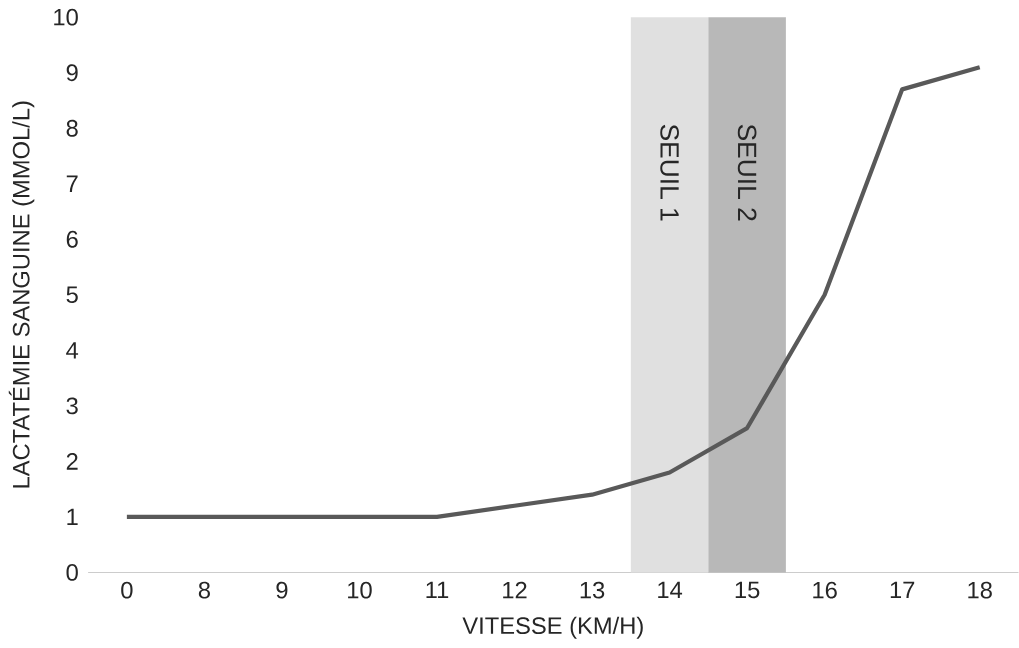  Describe the element at coordinates (825, 590) in the screenshot. I see `x-tick-label: 16` at that location.